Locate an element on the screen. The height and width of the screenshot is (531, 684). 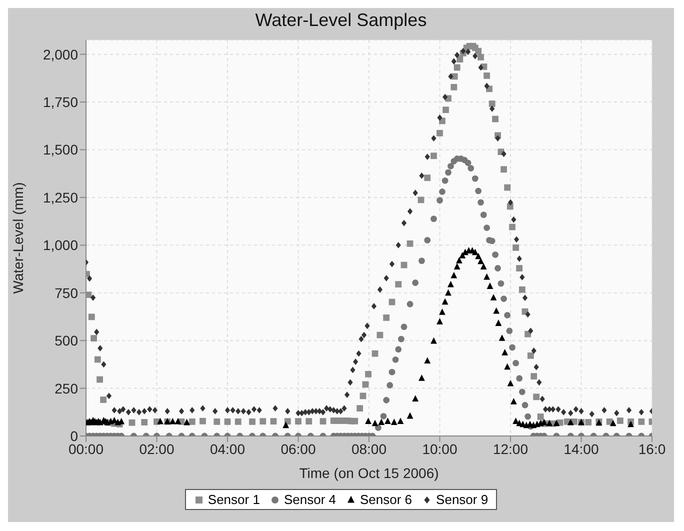
x-tick-label: 14:00 is located at coordinates (581, 448).